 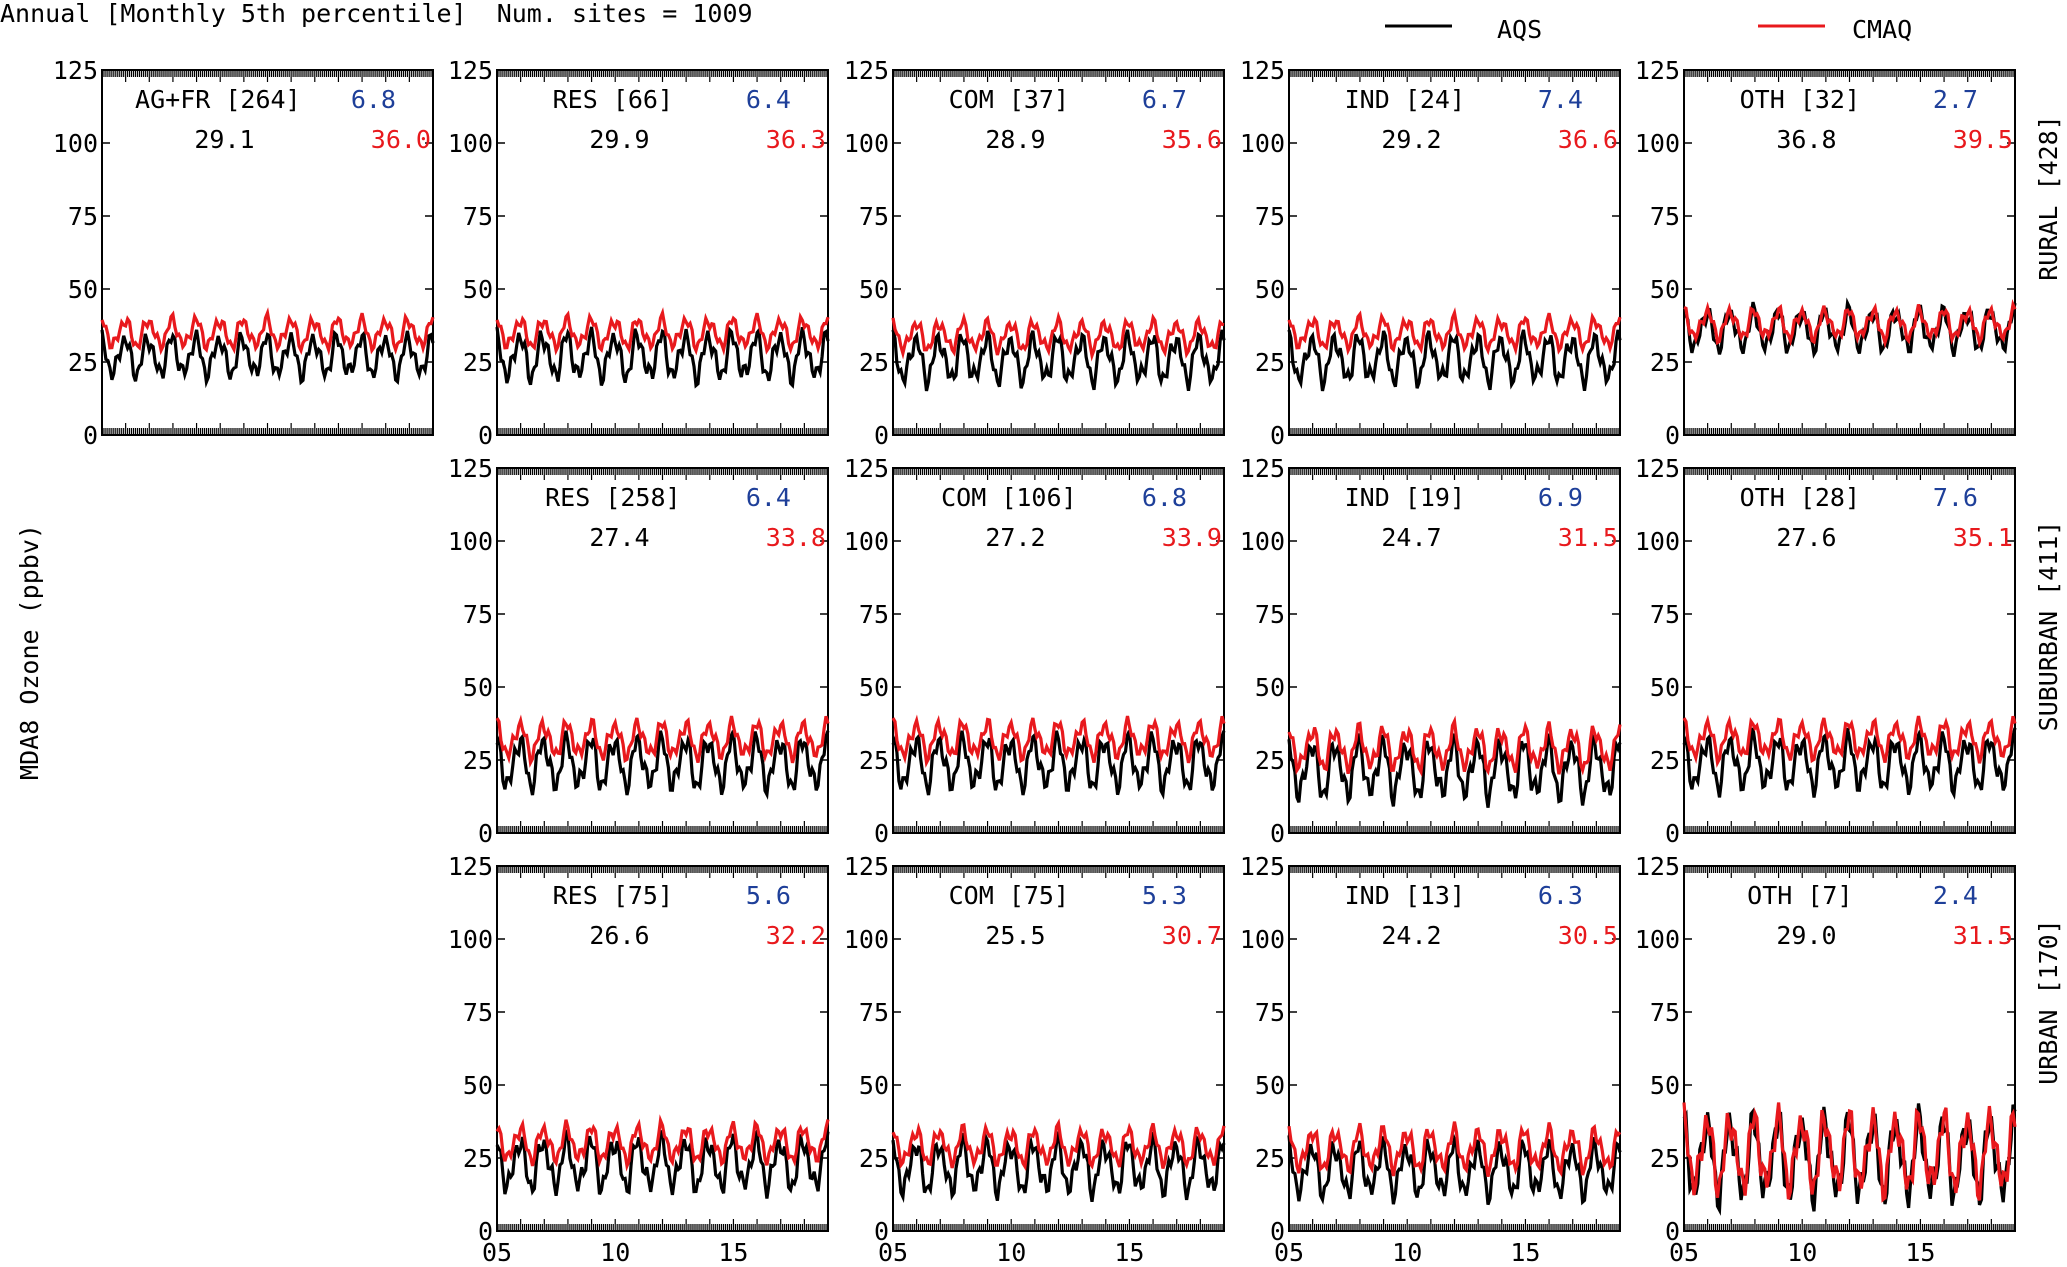 I want to click on panel-6: 0 25 50 75 100 125 COM [106] 6.8 27.2 33.9, so click(x=1035, y=651).